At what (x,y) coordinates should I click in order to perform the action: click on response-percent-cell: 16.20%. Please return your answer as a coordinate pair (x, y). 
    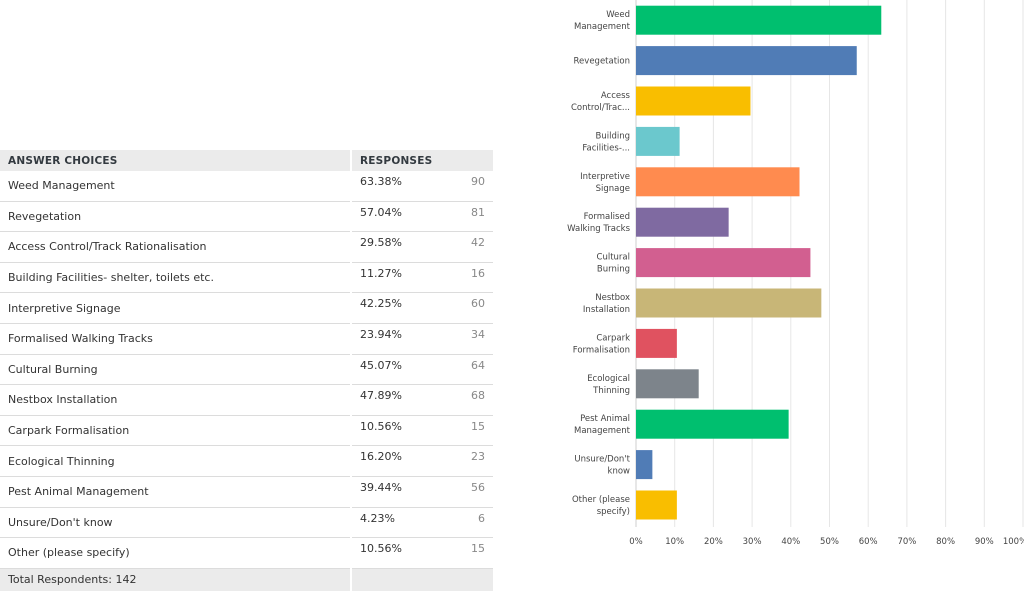
    Looking at the image, I should click on (404, 461).